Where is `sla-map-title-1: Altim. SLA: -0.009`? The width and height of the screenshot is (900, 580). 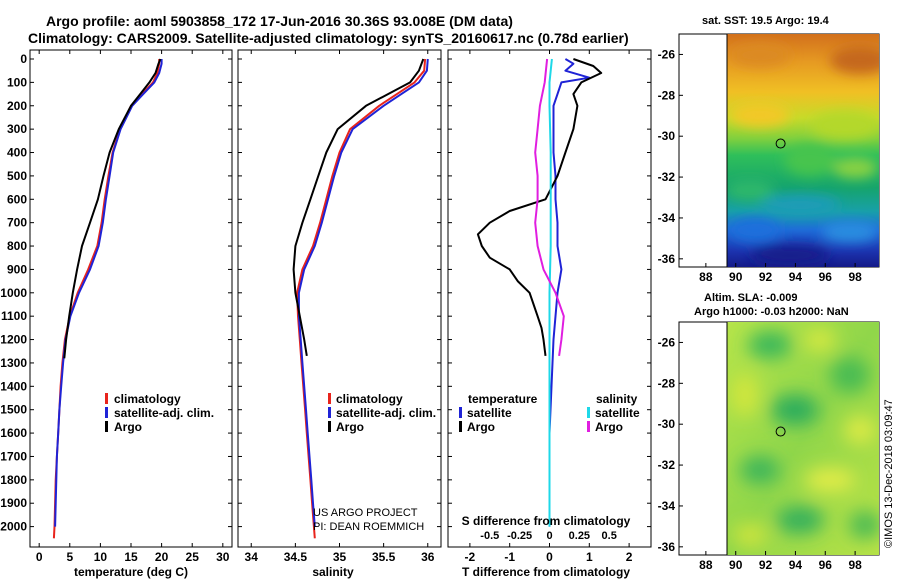 sla-map-title-1: Altim. SLA: -0.009 is located at coordinates (751, 298).